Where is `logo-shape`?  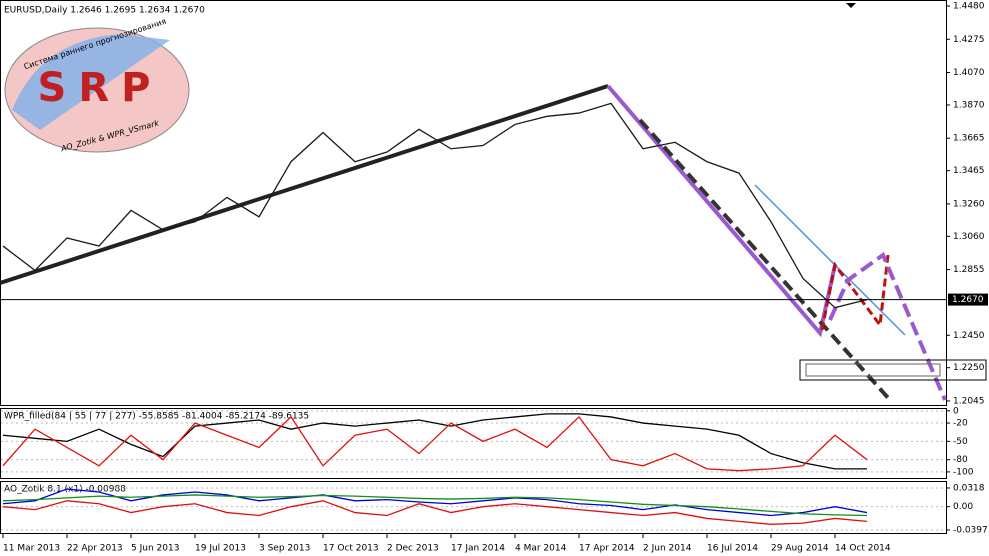 logo-shape is located at coordinates (91, 82).